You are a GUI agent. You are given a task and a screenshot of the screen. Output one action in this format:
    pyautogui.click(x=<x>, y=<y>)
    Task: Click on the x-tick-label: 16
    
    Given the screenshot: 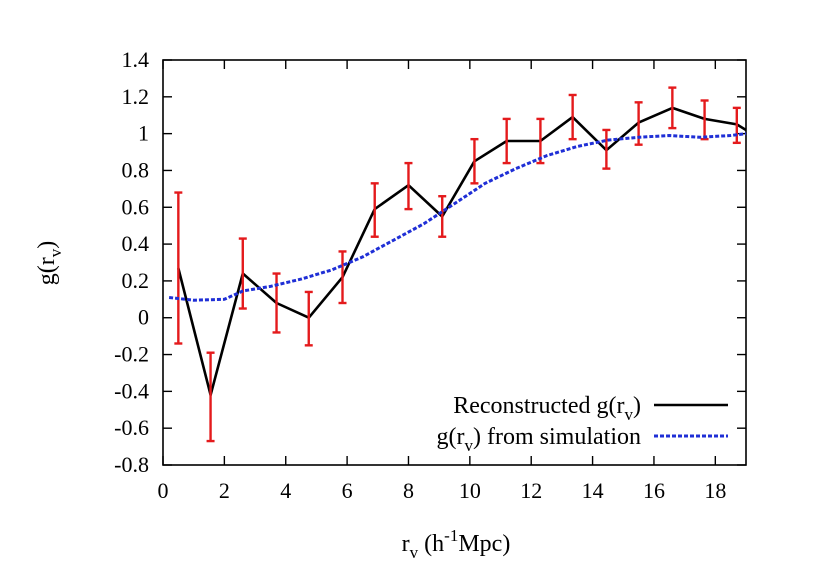 What is the action you would take?
    pyautogui.click(x=654, y=490)
    